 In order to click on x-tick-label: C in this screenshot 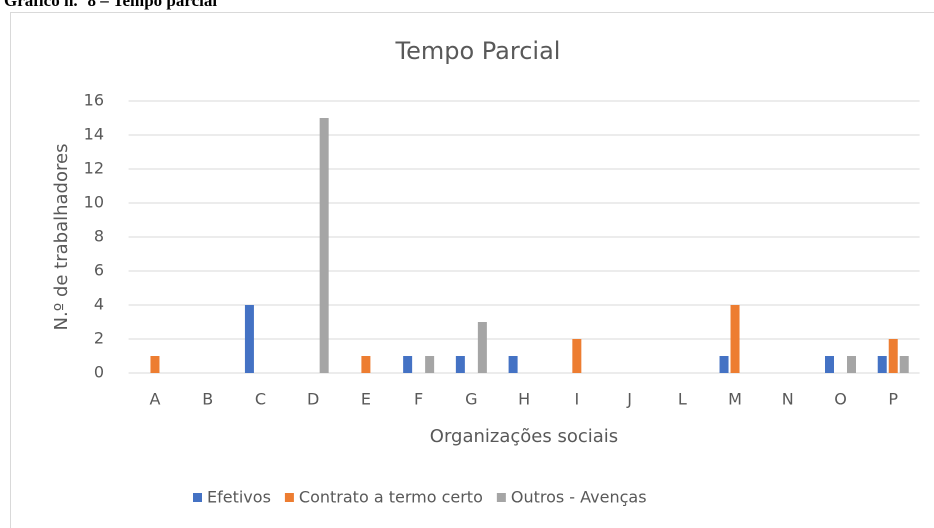, I will do `click(260, 399)`.